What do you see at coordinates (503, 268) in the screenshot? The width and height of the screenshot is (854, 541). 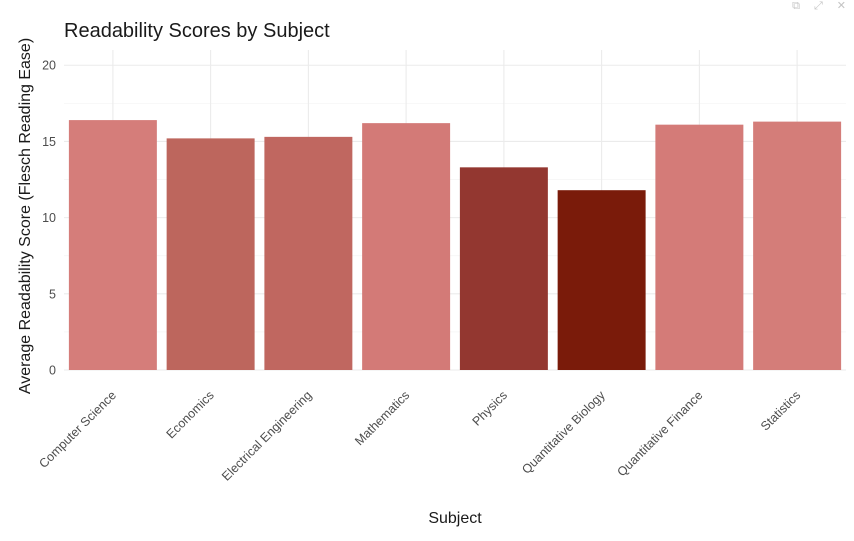 I see `bar-physics` at bounding box center [503, 268].